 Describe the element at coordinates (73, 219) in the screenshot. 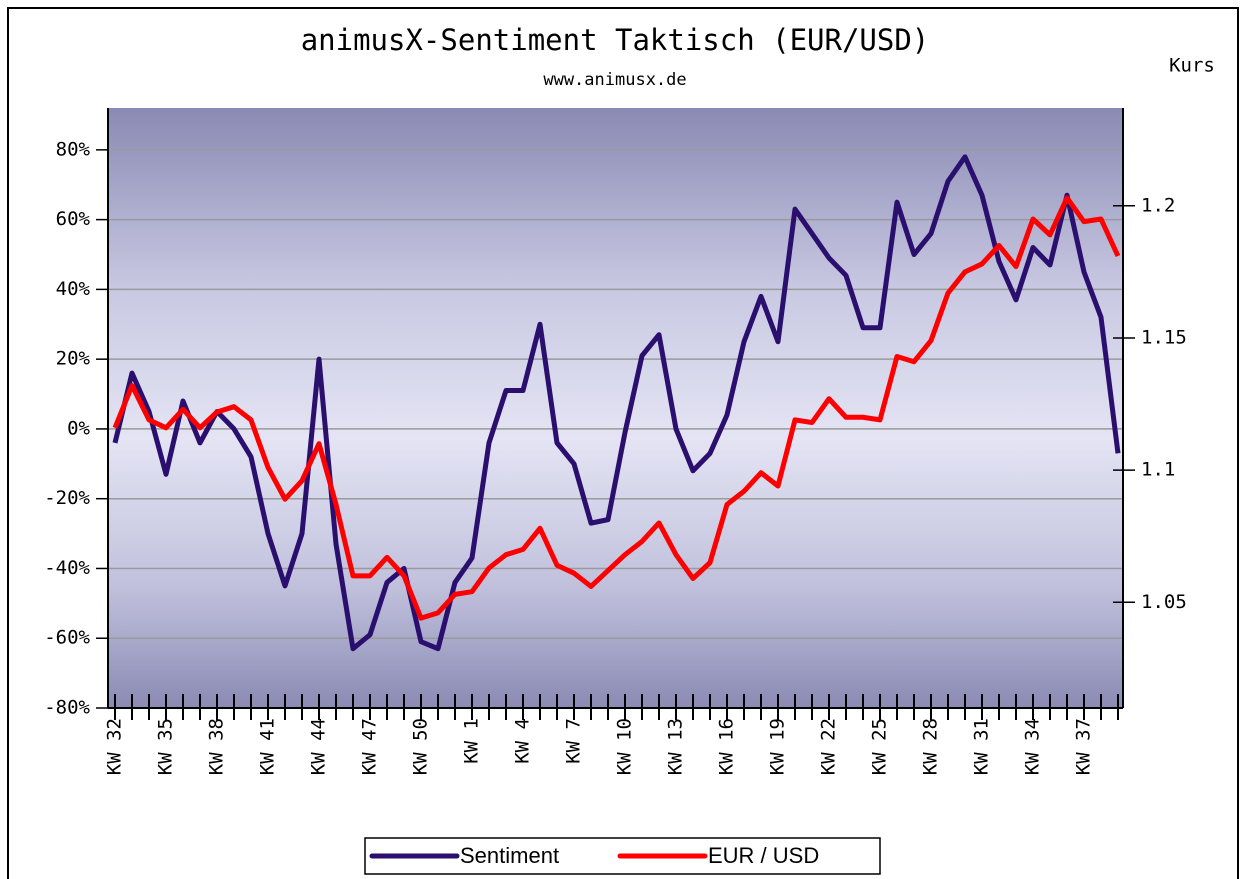

I see `y-tick-label: 60%` at that location.